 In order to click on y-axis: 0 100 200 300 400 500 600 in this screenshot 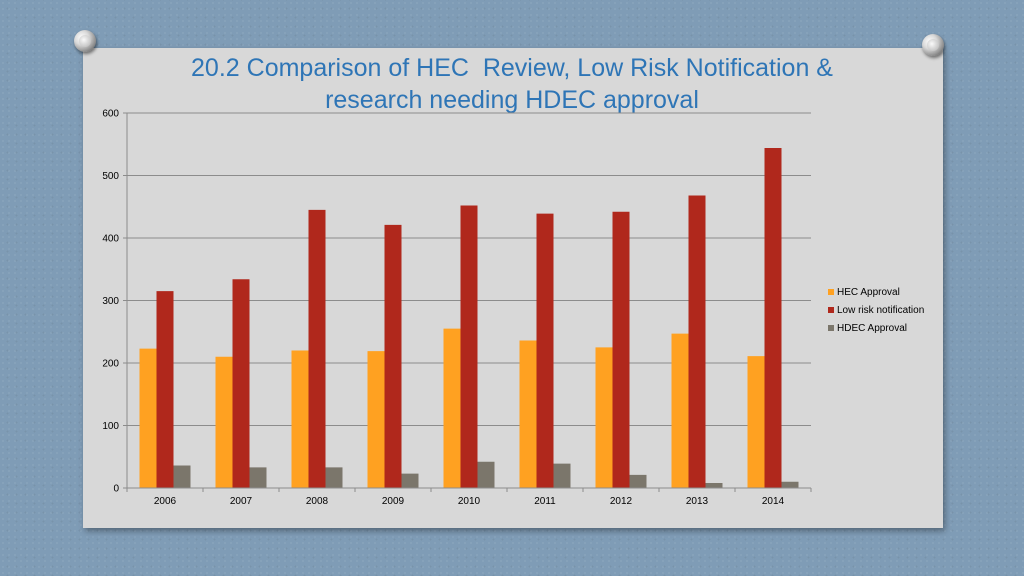, I will do `click(115, 302)`.